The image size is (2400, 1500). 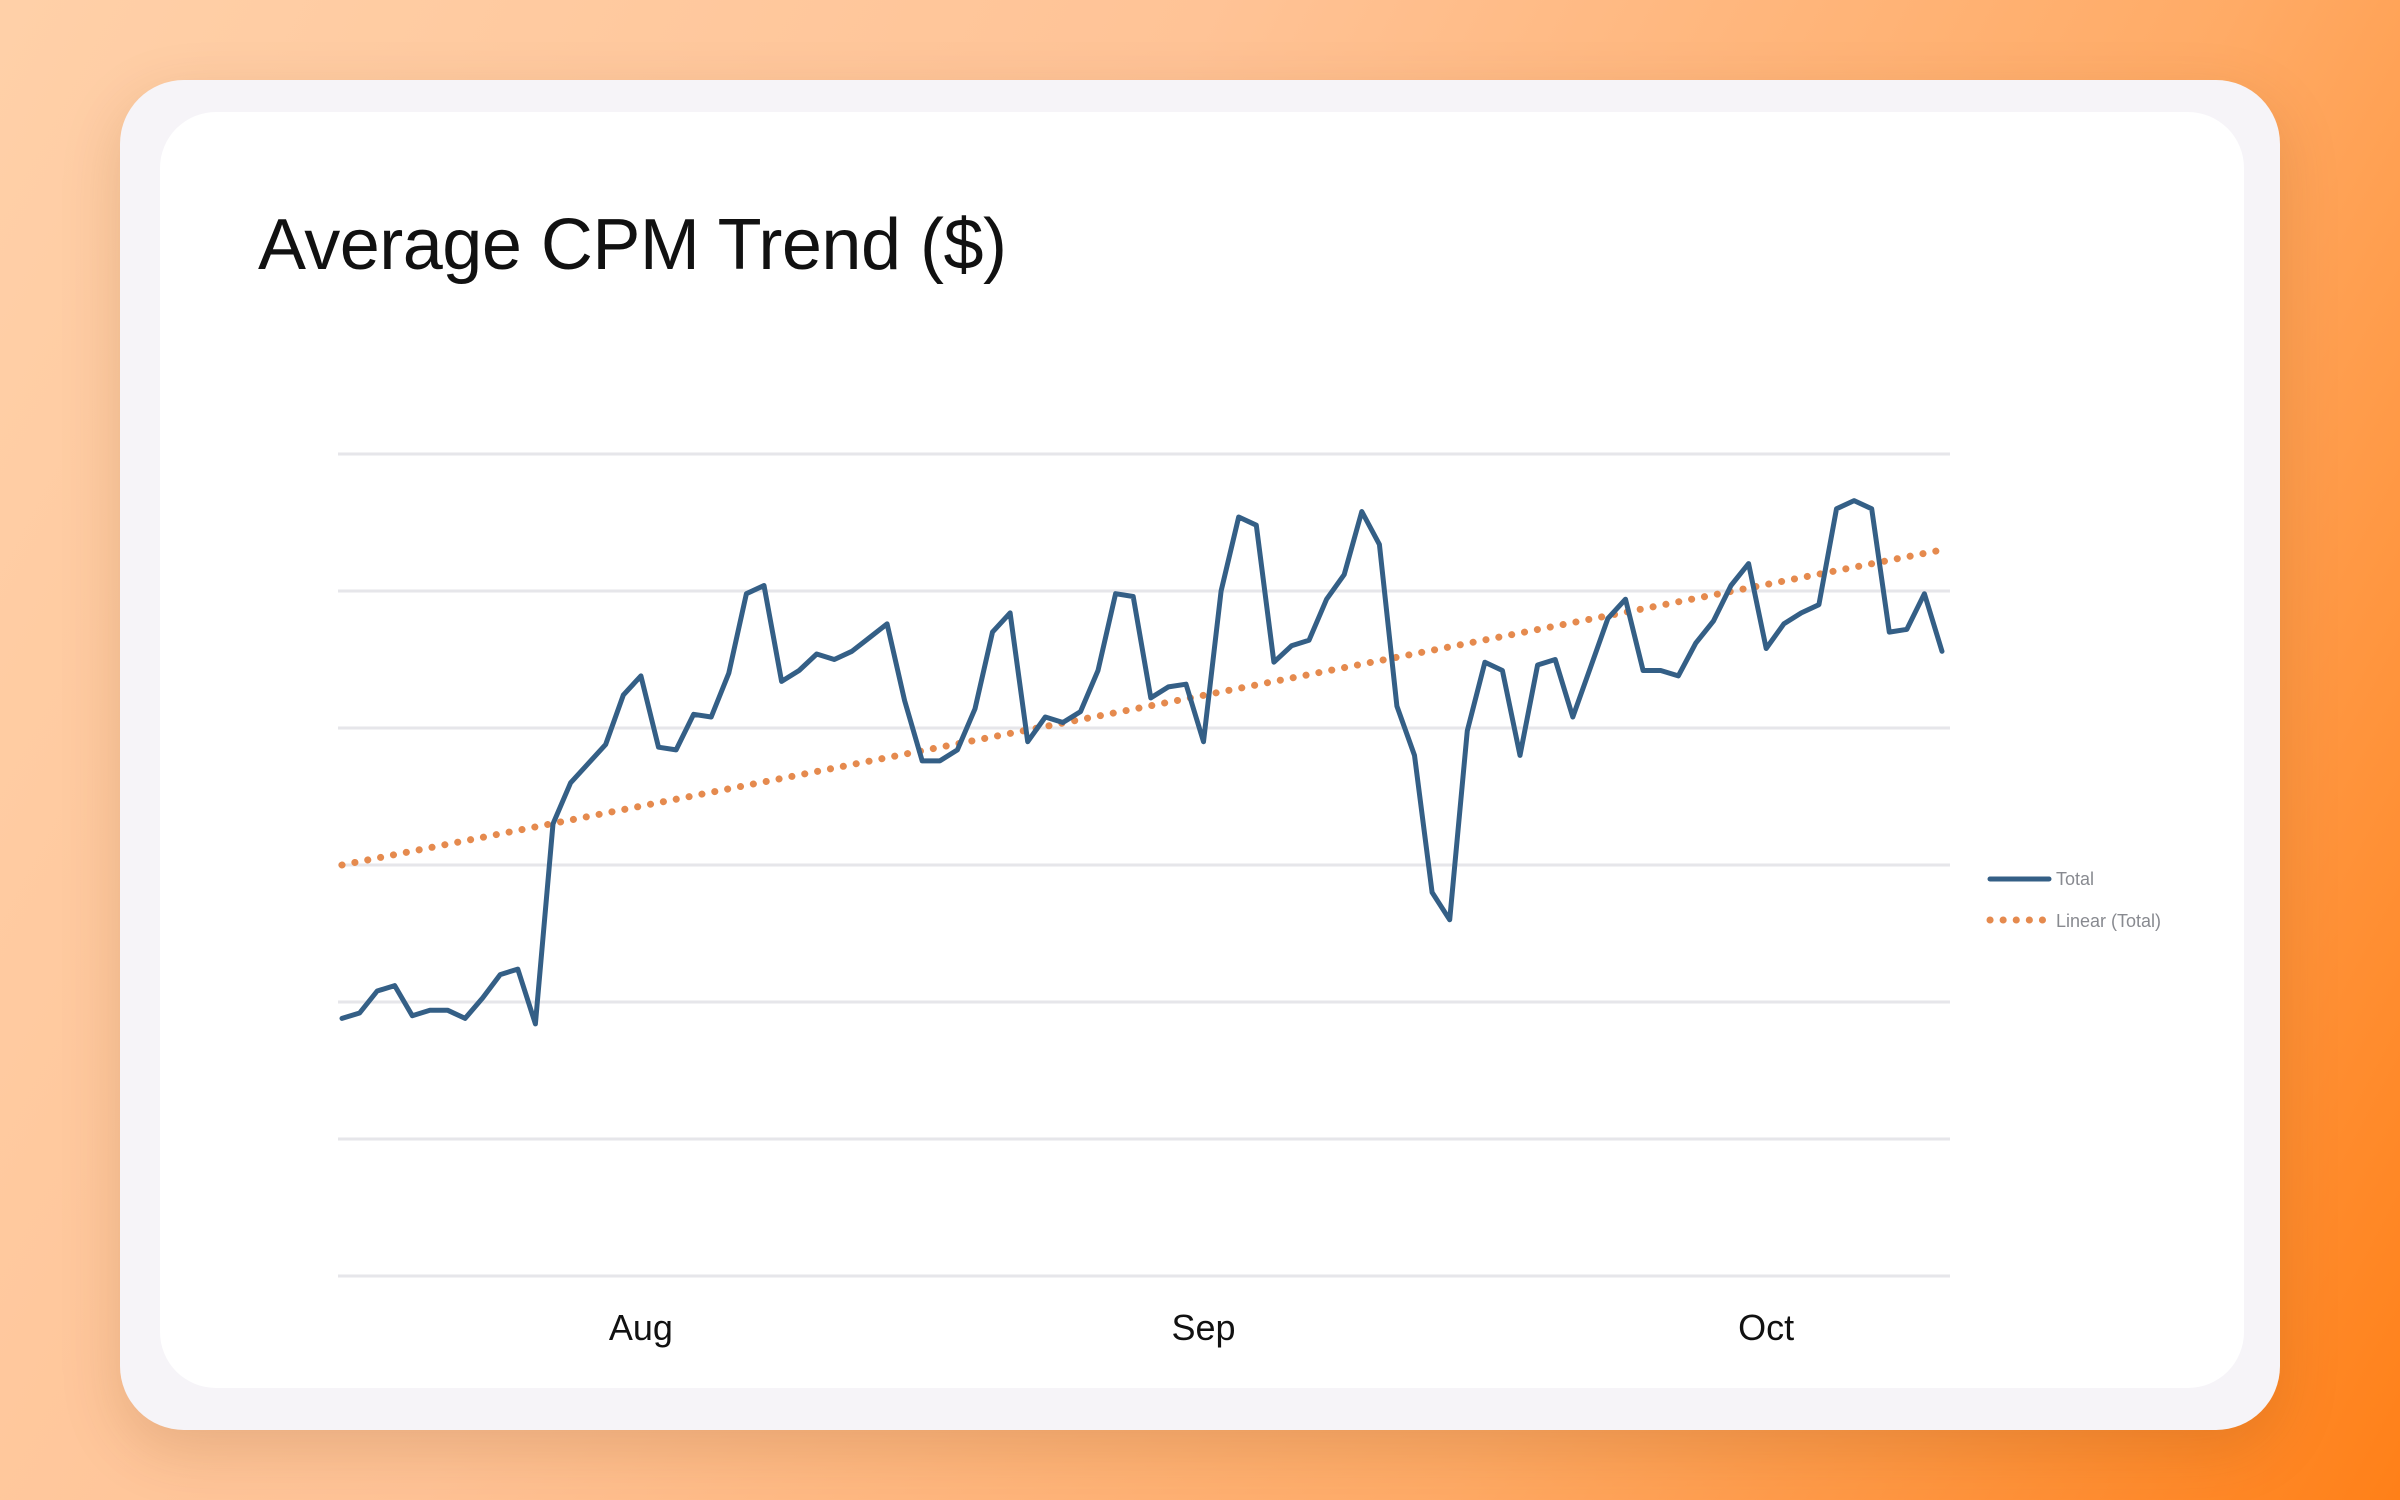 I want to click on chart-title: Average CPM Trend ($), so click(x=632, y=245).